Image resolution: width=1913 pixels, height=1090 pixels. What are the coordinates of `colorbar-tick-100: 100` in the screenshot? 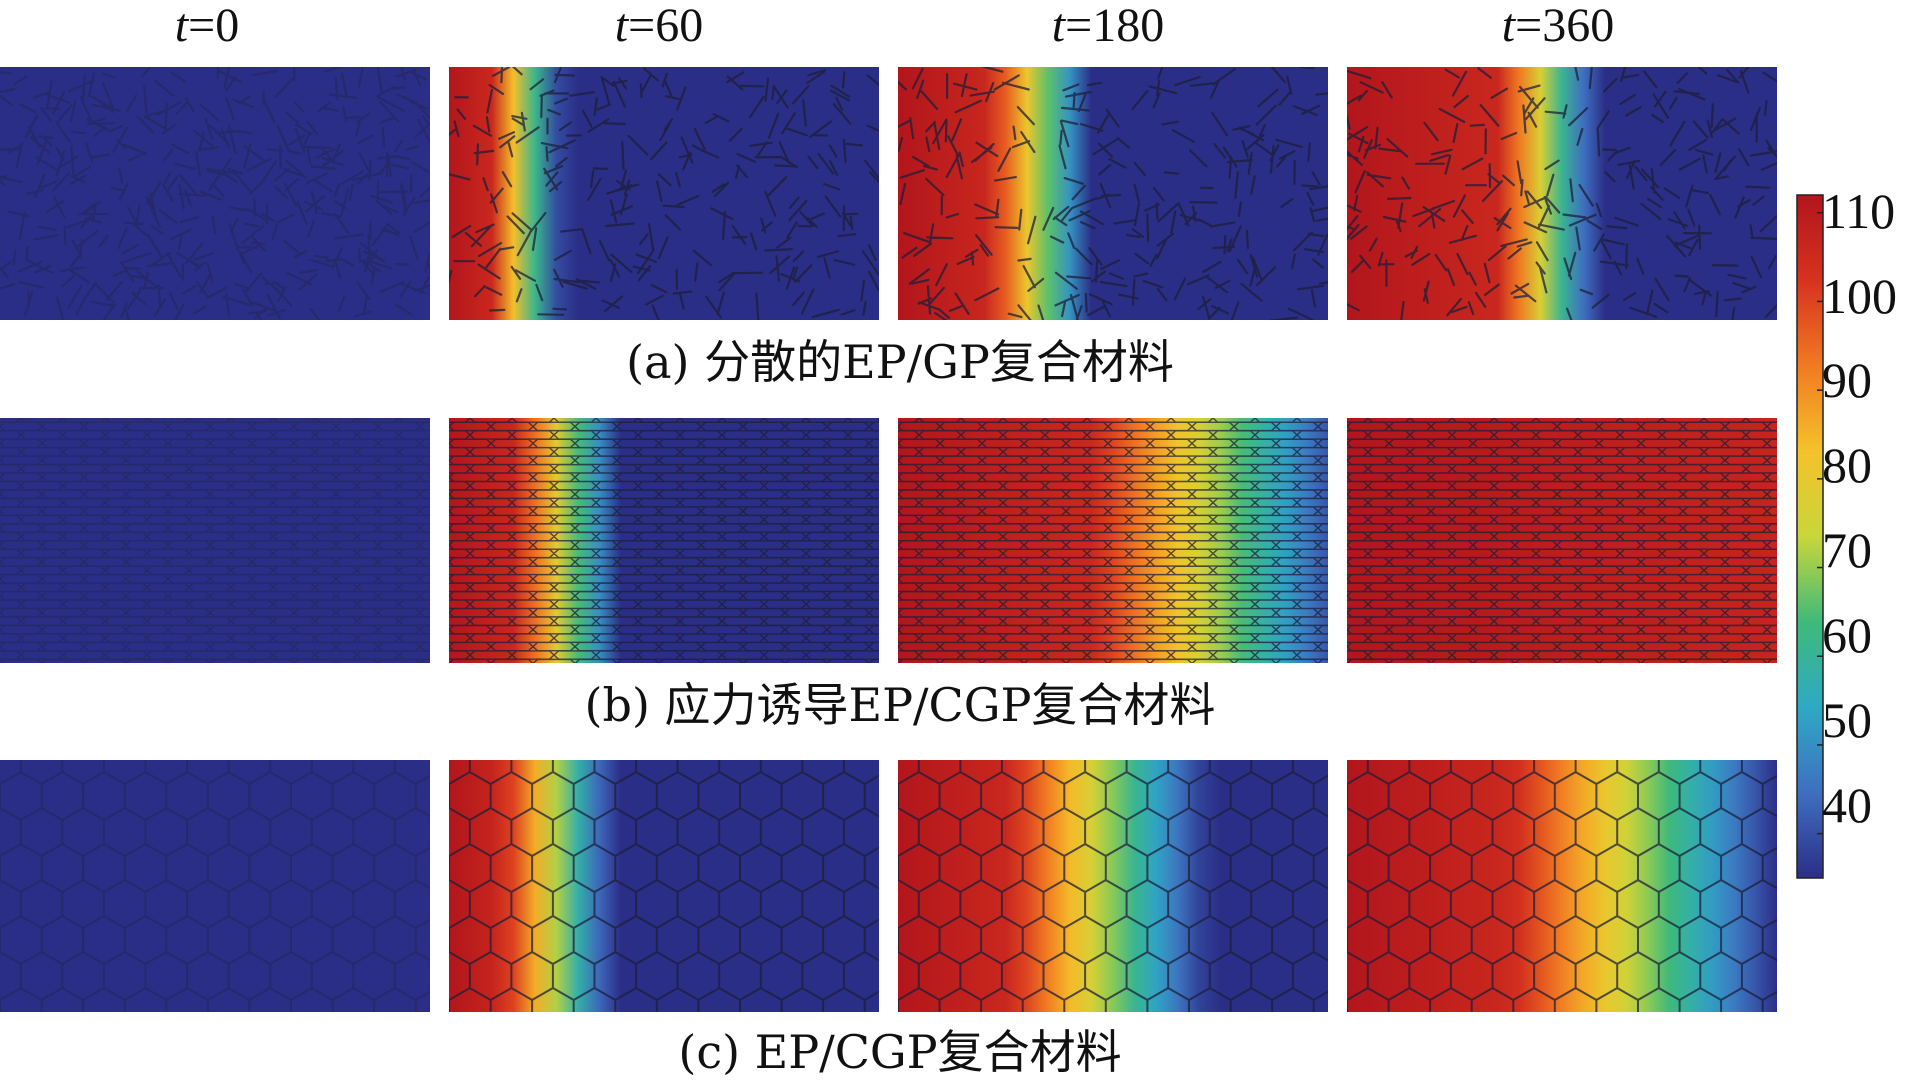 It's located at (1859, 296).